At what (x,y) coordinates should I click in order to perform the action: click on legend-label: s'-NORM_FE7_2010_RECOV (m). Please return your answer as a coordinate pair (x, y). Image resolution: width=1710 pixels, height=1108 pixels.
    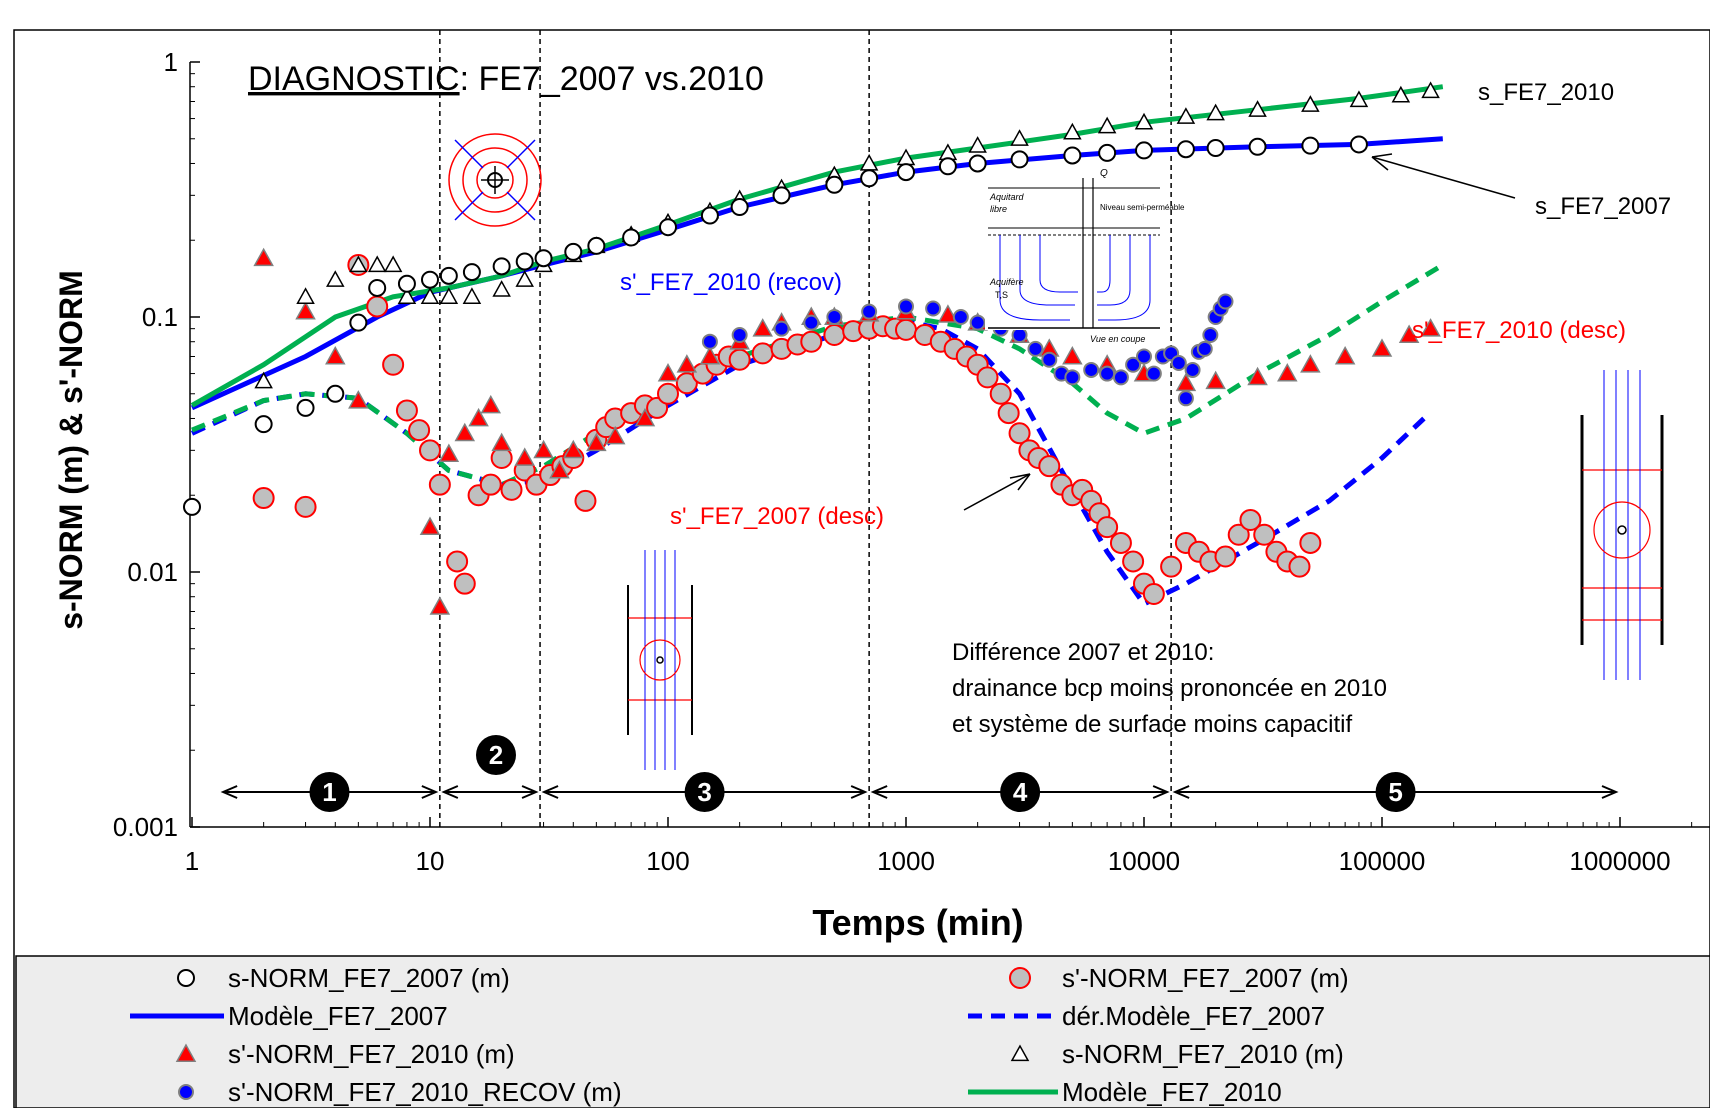
    Looking at the image, I should click on (425, 1092).